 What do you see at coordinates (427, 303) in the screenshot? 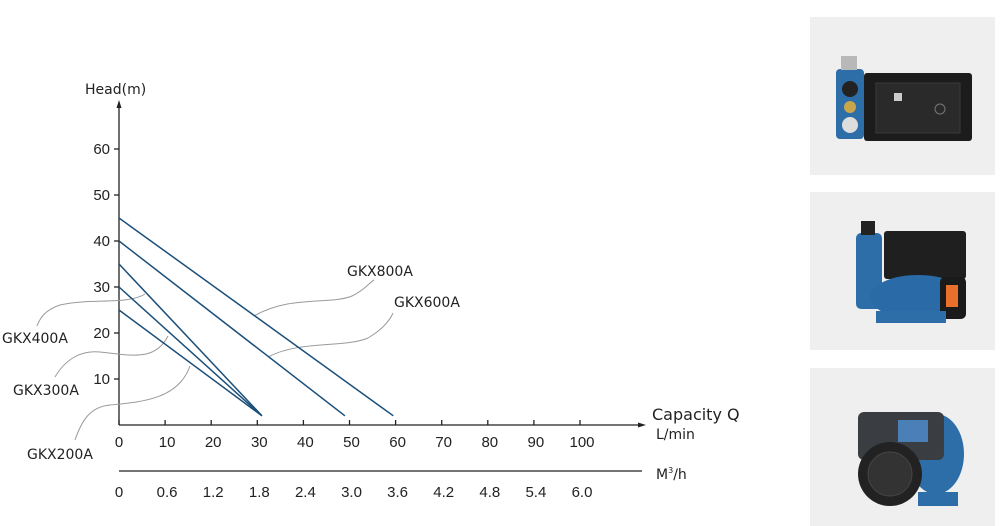
I see `series-label-gkx600a: GKX600A` at bounding box center [427, 303].